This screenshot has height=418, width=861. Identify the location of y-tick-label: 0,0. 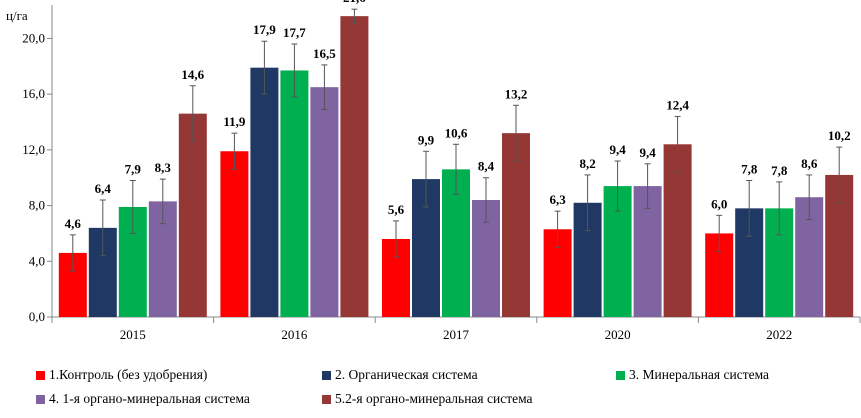
(37, 316).